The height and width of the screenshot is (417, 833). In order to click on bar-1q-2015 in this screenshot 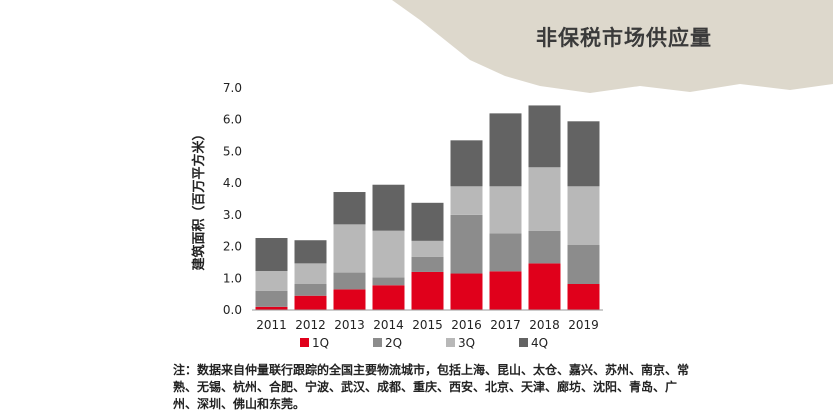, I will do `click(427, 290)`.